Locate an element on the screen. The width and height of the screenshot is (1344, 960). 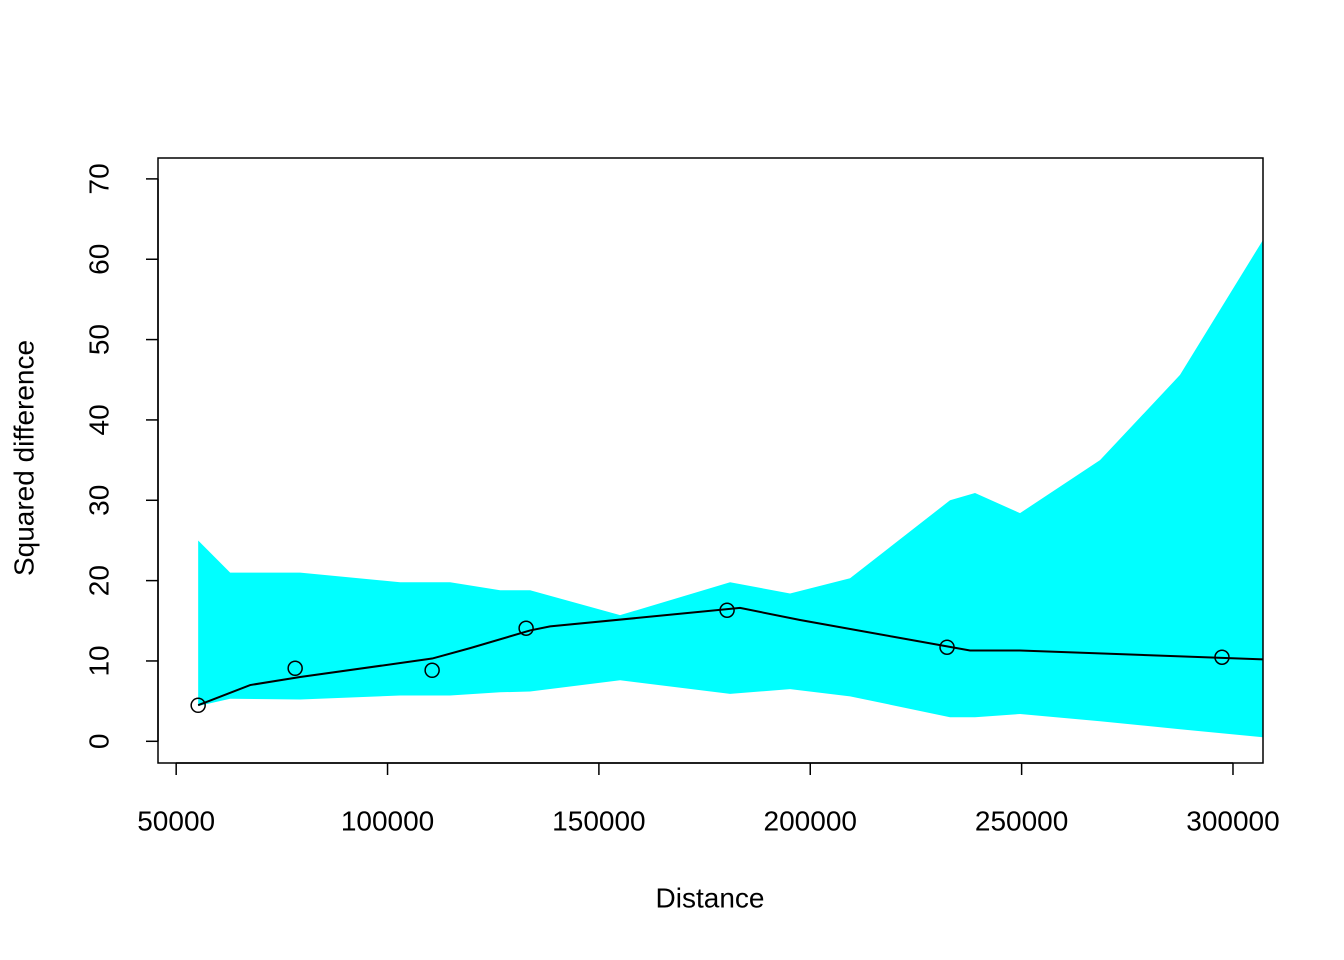
x-tick-label: 300000 is located at coordinates (1232, 820).